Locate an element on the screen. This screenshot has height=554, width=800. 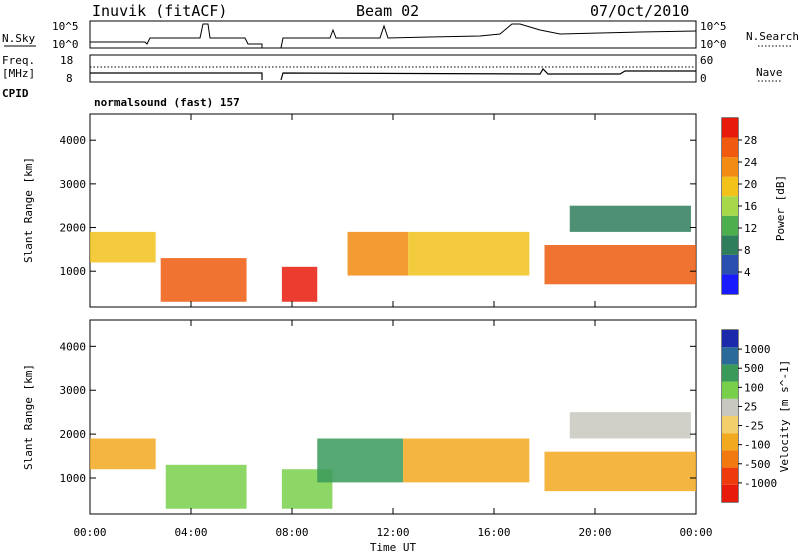
power-colorbar: 4 8 12 16 20 24 28 is located at coordinates (740, 206).